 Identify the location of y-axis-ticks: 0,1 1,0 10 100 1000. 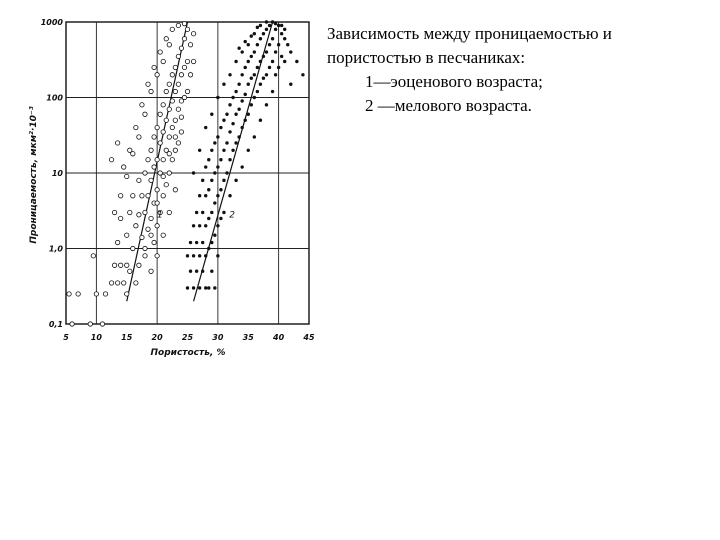
(52, 173).